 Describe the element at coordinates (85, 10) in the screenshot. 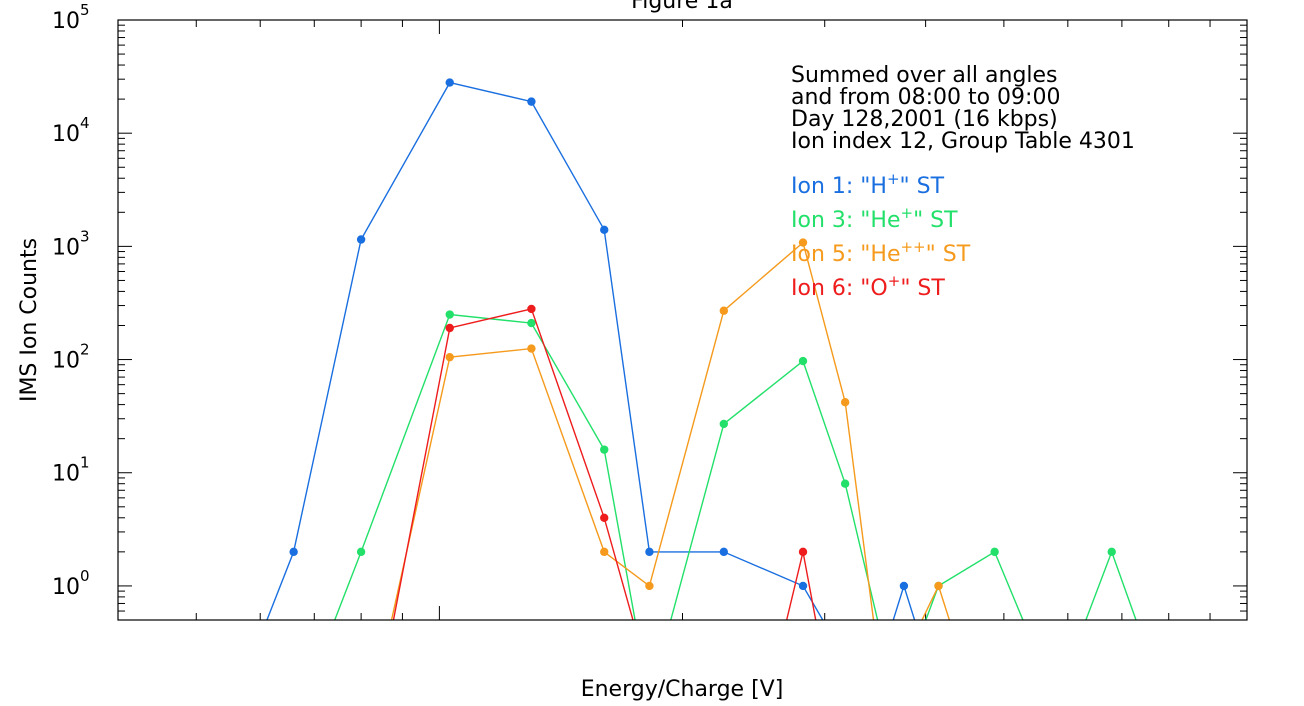

I see `y-tick-label-exponent: 5` at that location.